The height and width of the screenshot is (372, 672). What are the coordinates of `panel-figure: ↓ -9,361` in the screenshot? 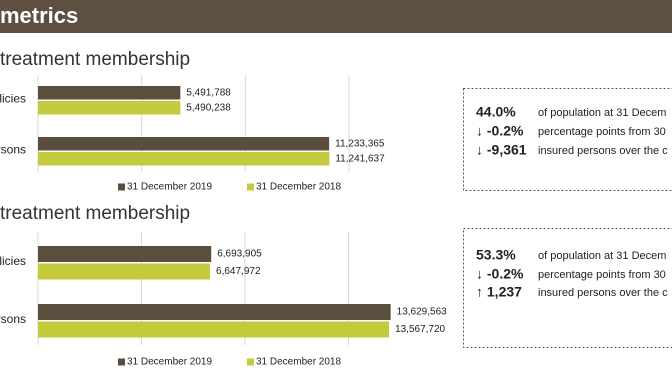 It's located at (501, 150).